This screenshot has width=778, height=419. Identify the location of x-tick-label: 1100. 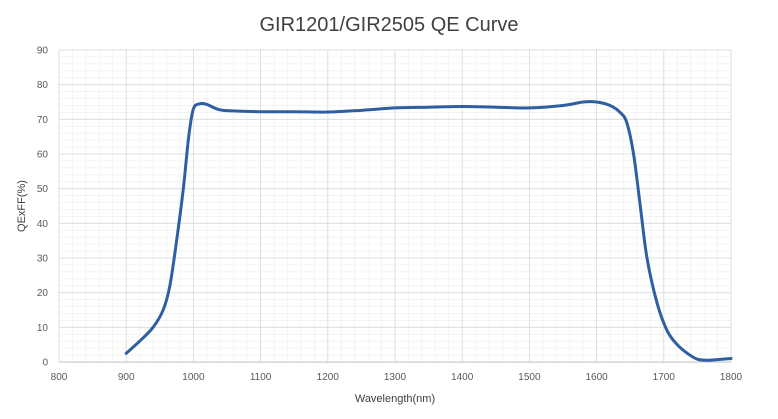
(261, 377).